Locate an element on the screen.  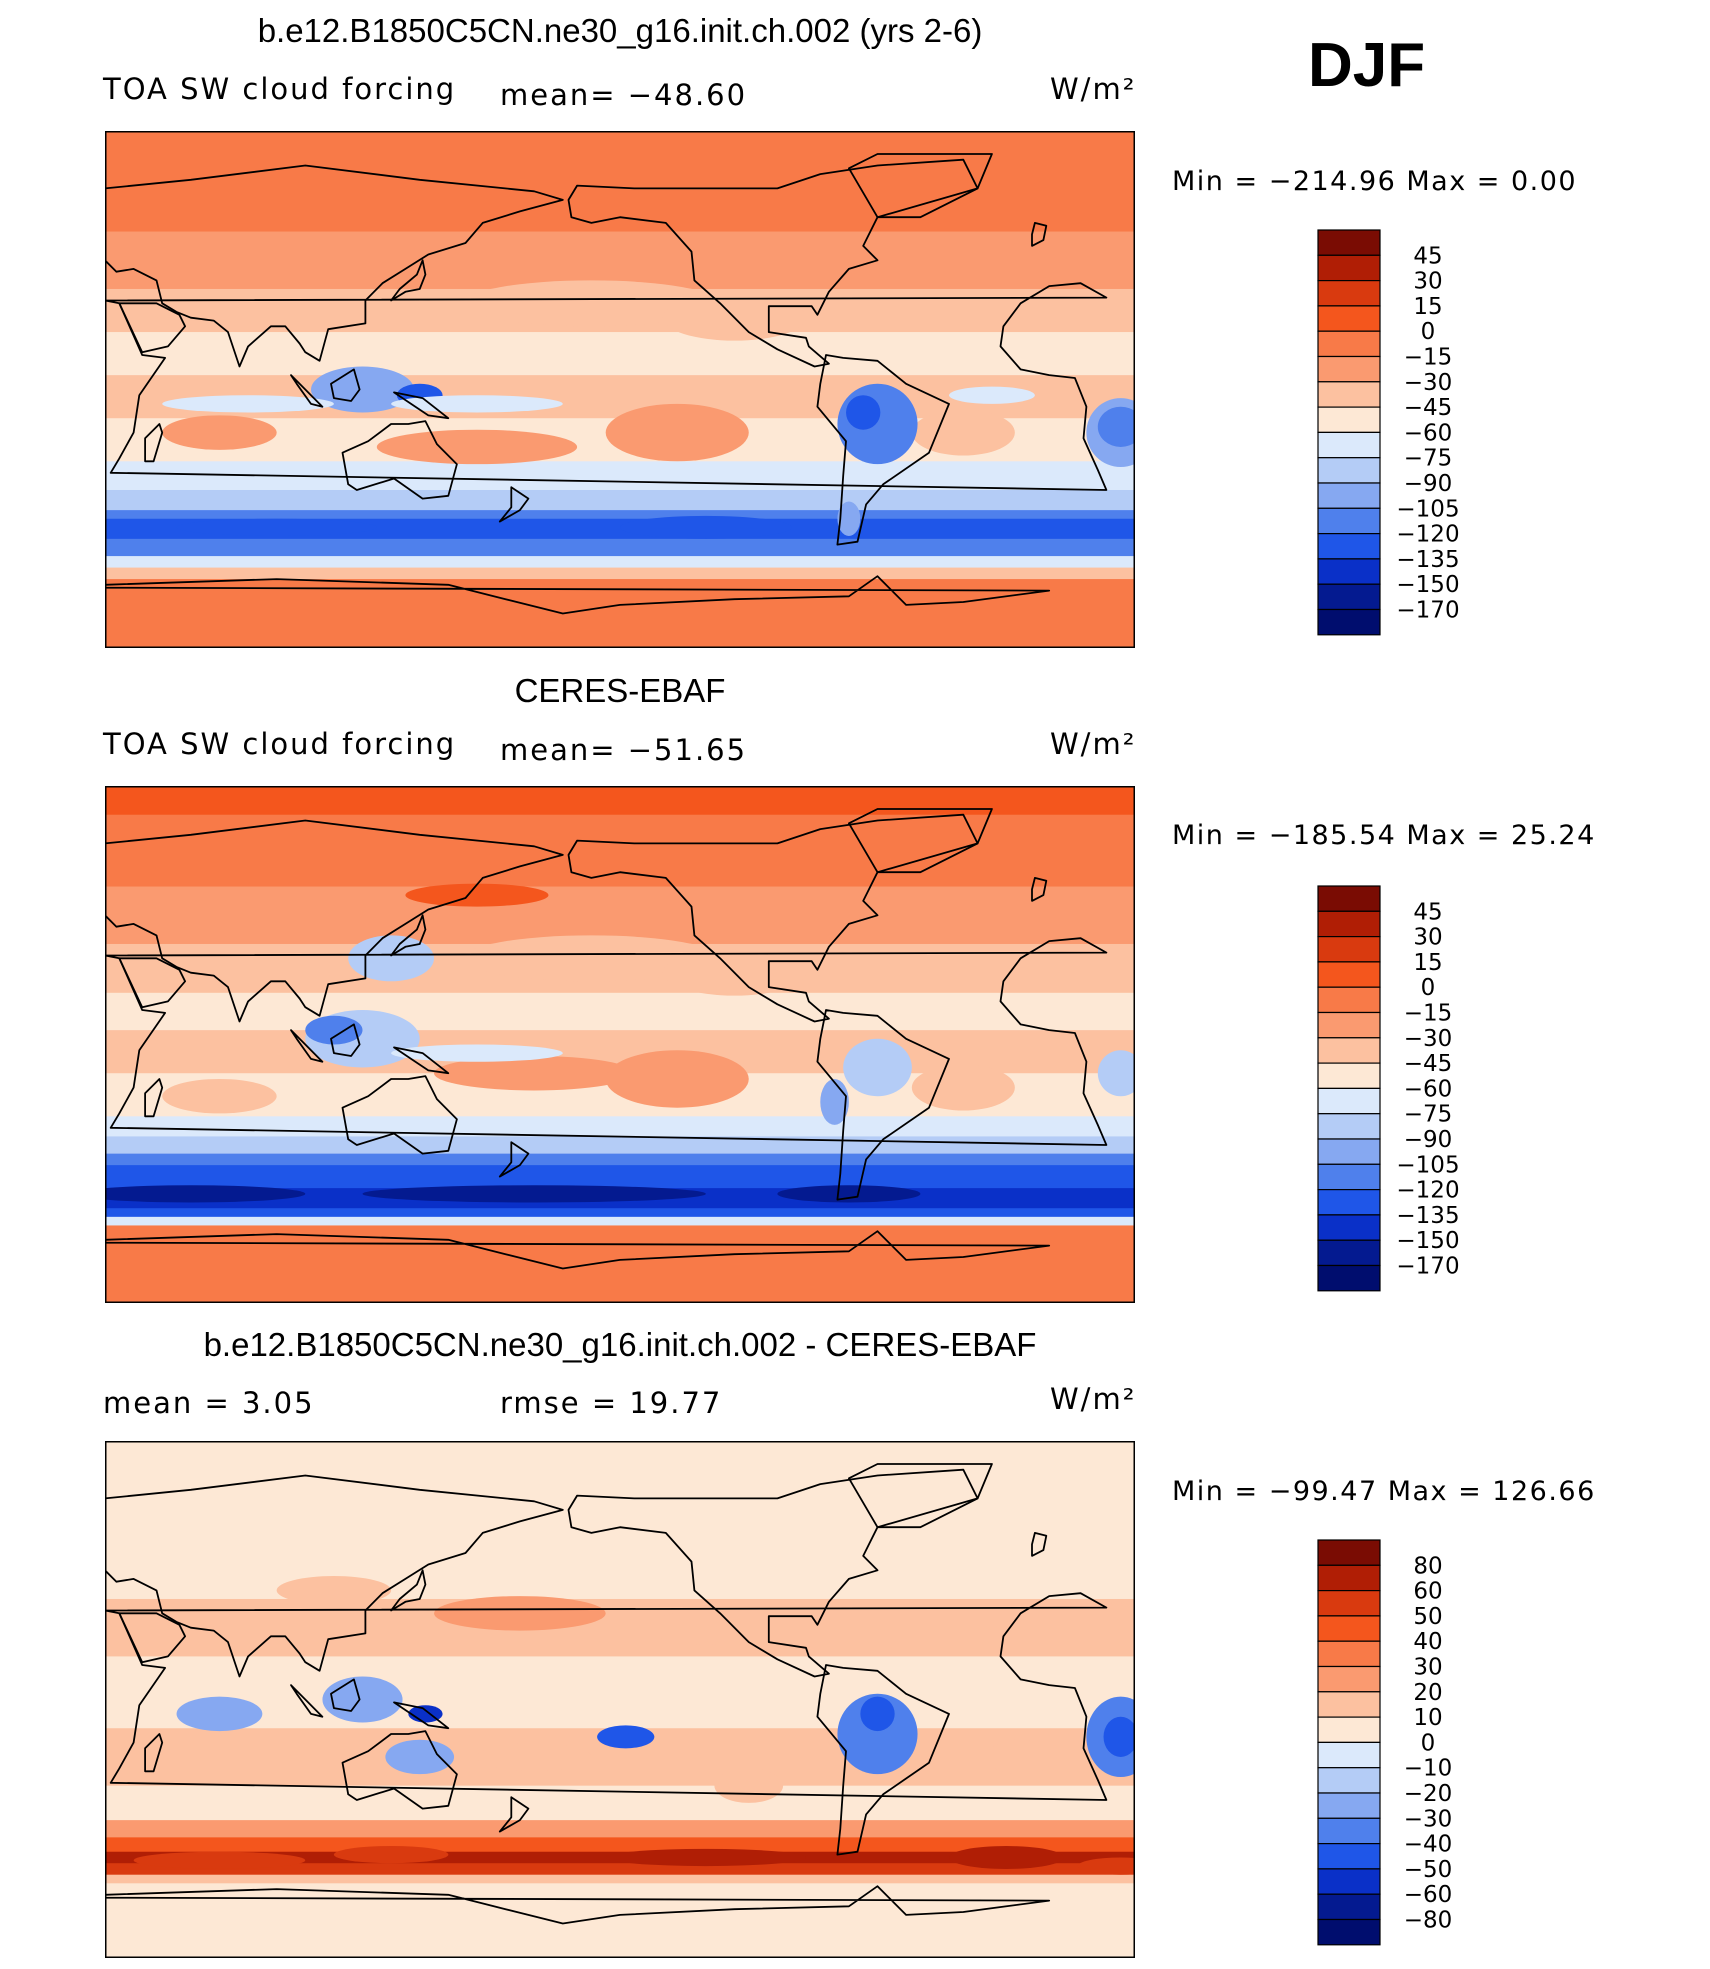
panel-1-coastline-arabia is located at coordinates (152, 328).